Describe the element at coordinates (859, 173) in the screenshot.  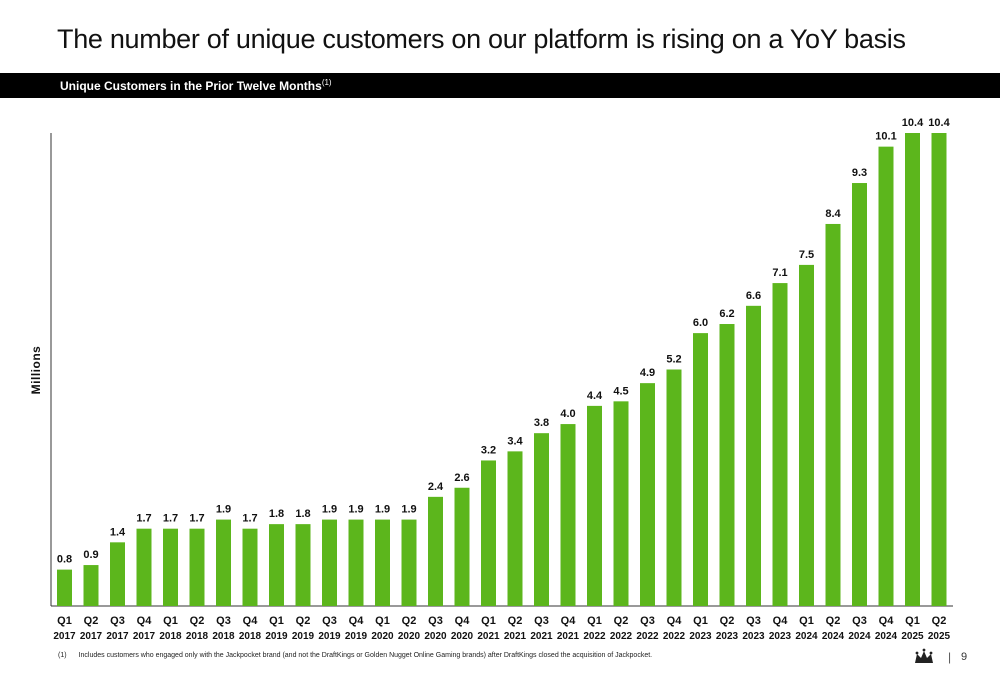
I see `data-label: 9.3` at that location.